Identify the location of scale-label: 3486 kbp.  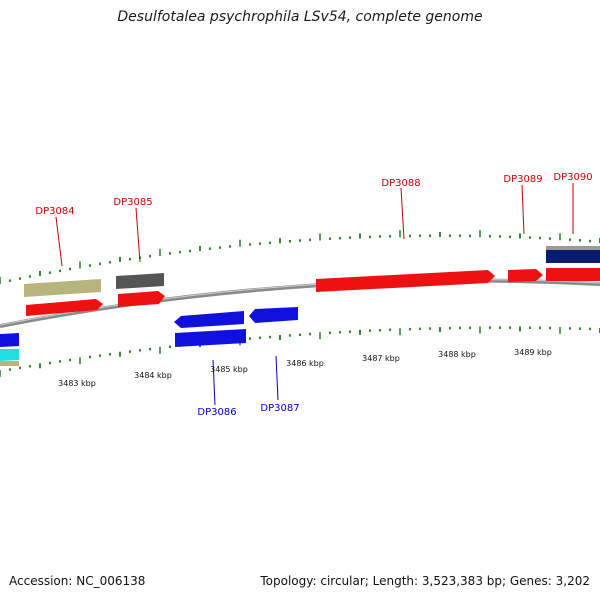
(305, 363).